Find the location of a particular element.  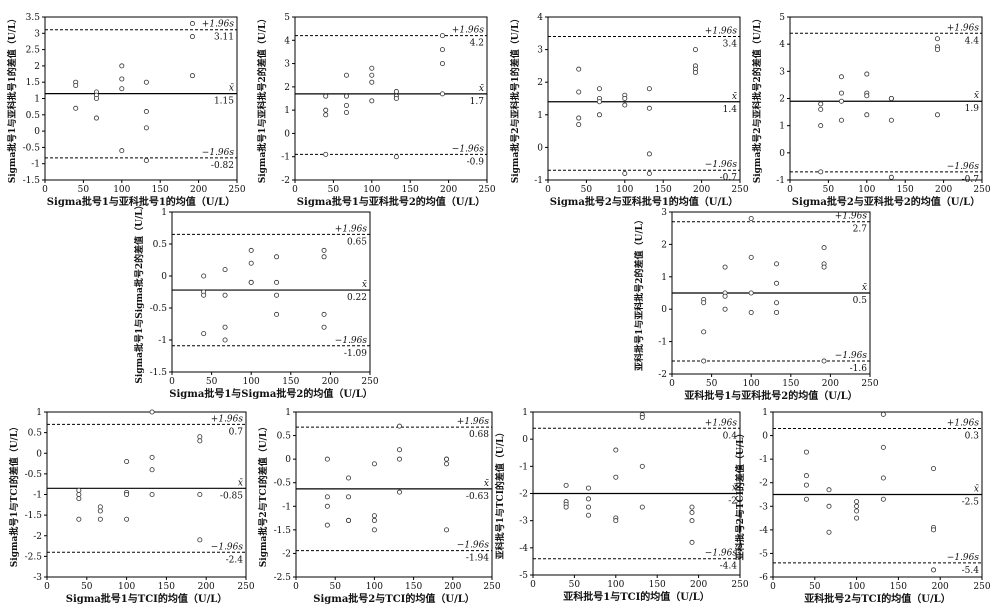

x-tick-label: 50 is located at coordinates (84, 190).